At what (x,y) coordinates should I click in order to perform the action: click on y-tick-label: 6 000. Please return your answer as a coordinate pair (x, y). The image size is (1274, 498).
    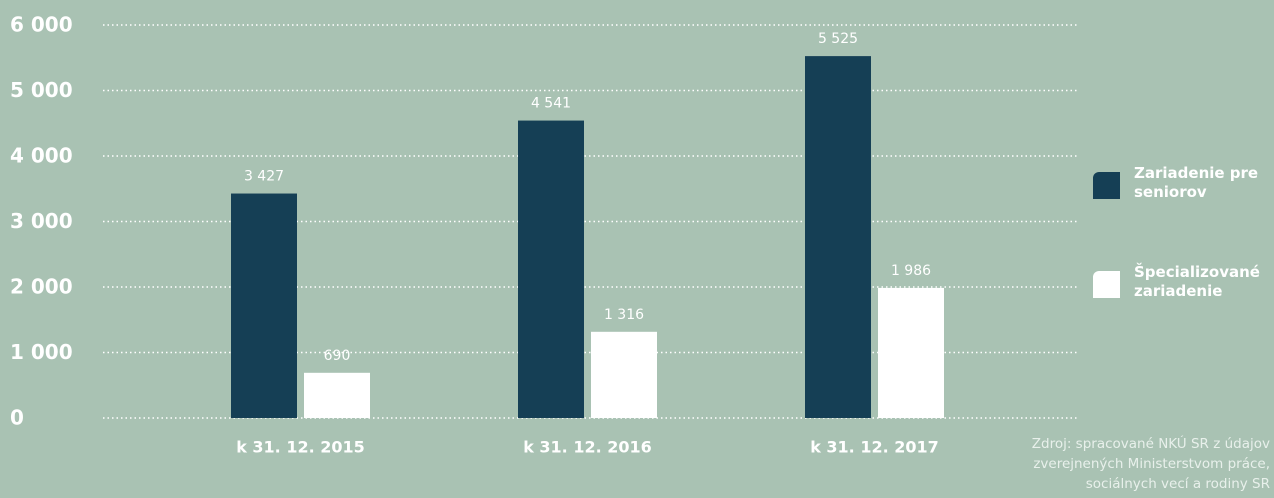
    Looking at the image, I should click on (41, 25).